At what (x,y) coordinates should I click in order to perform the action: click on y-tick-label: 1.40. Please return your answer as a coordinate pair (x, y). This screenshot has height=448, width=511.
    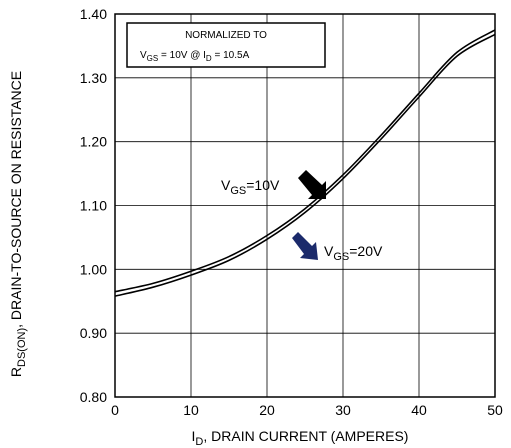
    Looking at the image, I should click on (93, 14).